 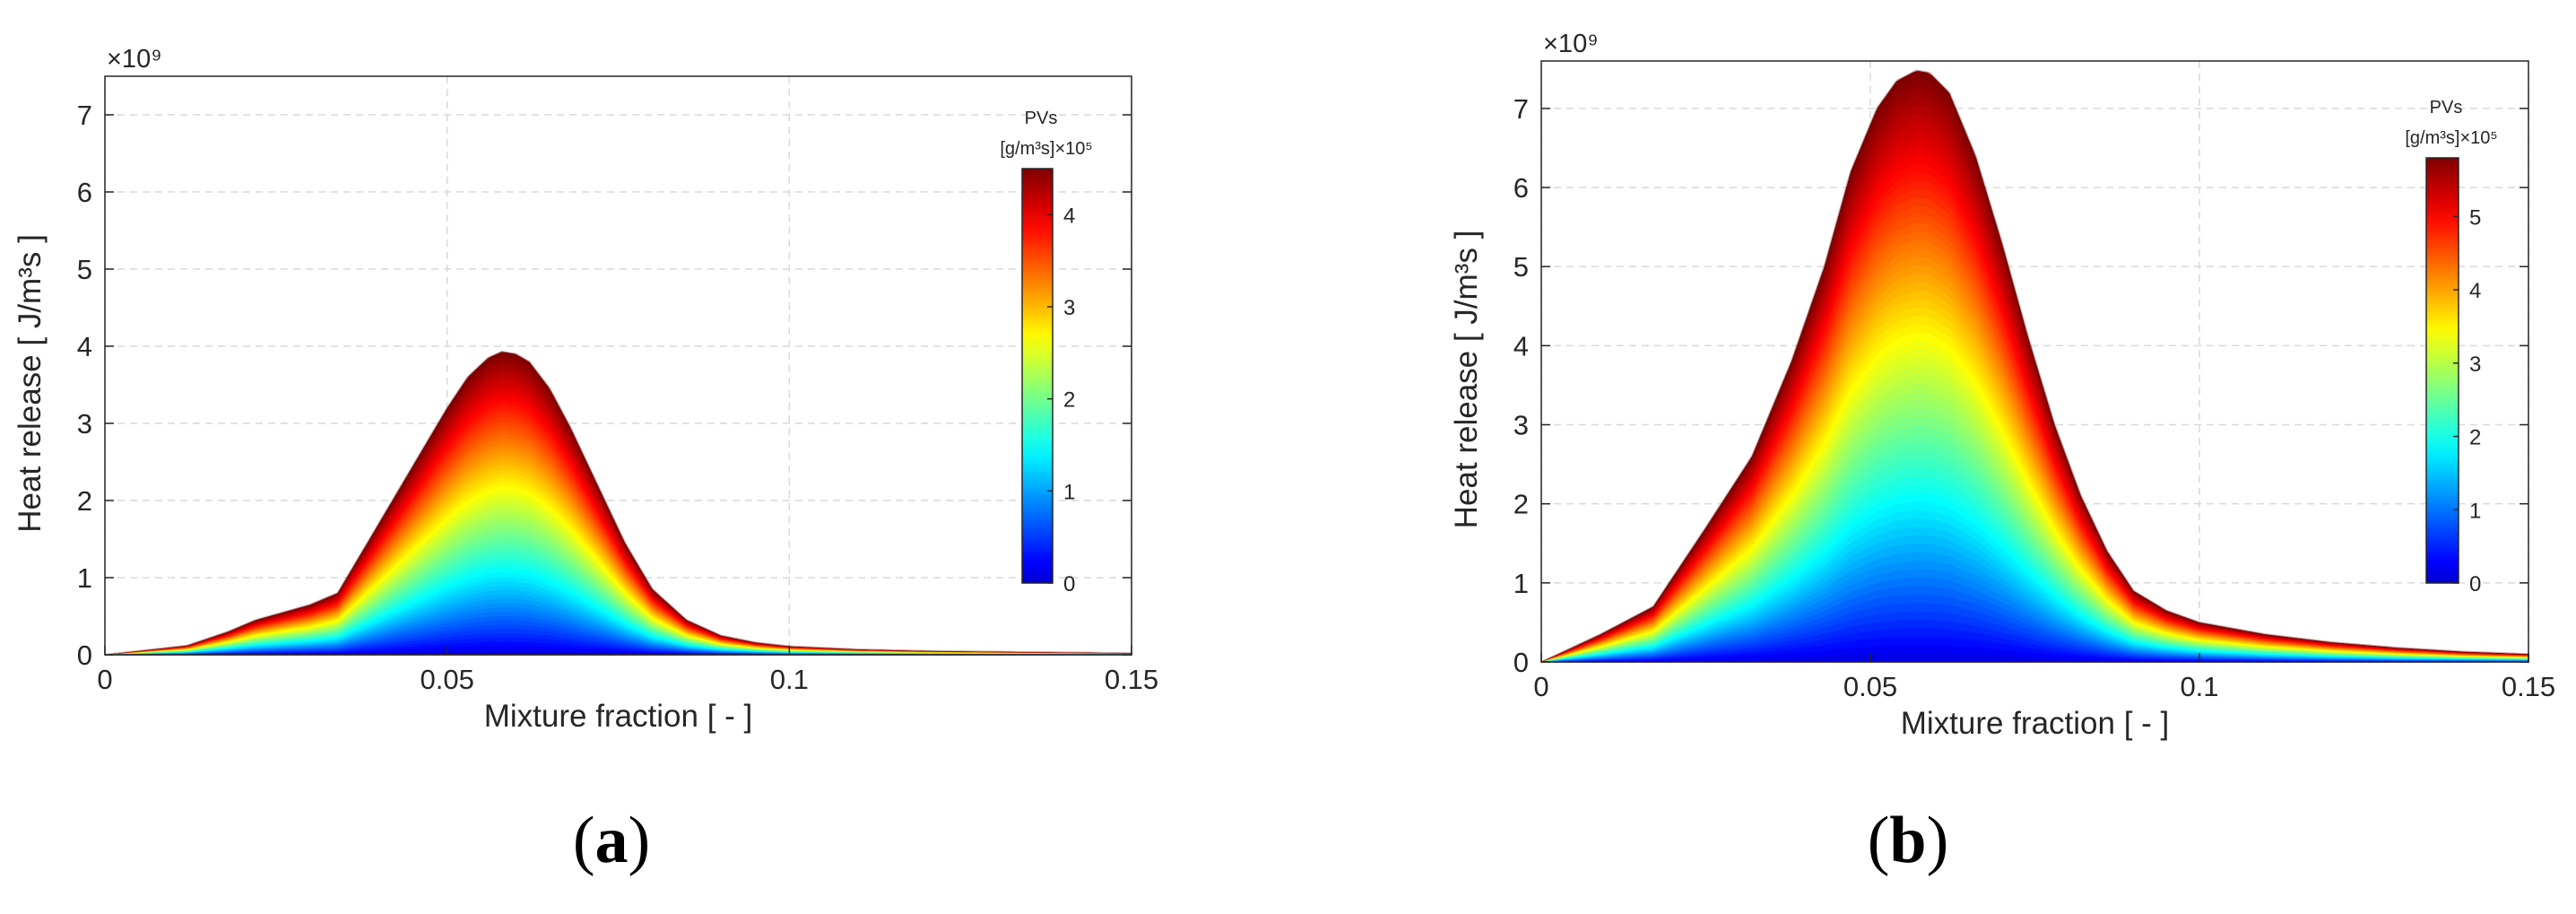 I want to click on caption-b-letter: b, so click(x=1908, y=841).